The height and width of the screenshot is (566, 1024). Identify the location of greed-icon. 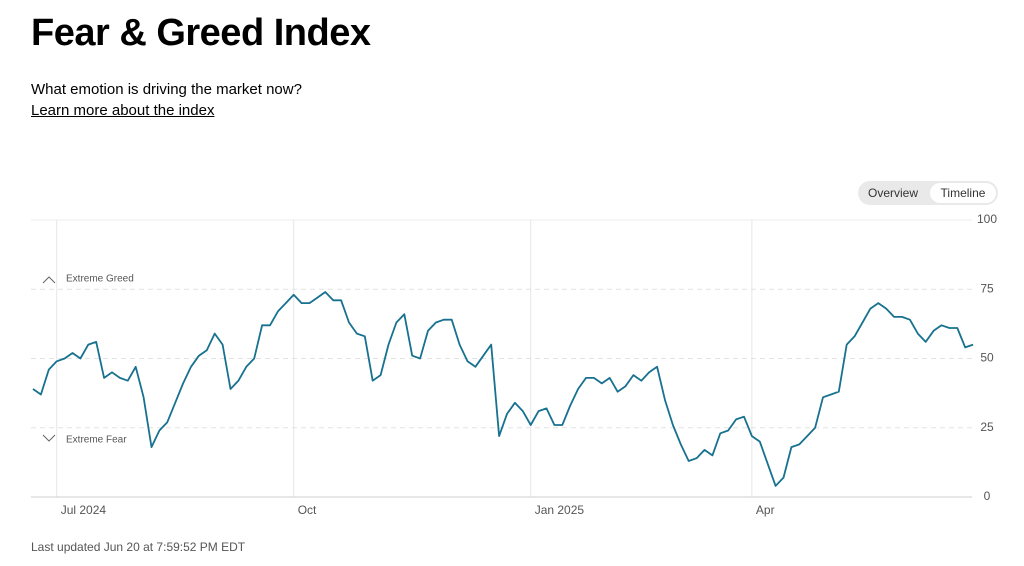
(49, 280).